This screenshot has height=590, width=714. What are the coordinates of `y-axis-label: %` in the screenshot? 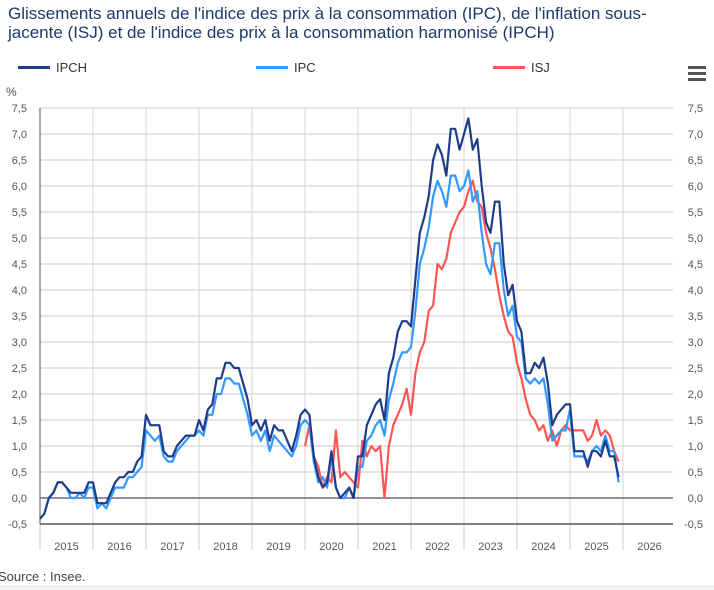 It's located at (11, 92).